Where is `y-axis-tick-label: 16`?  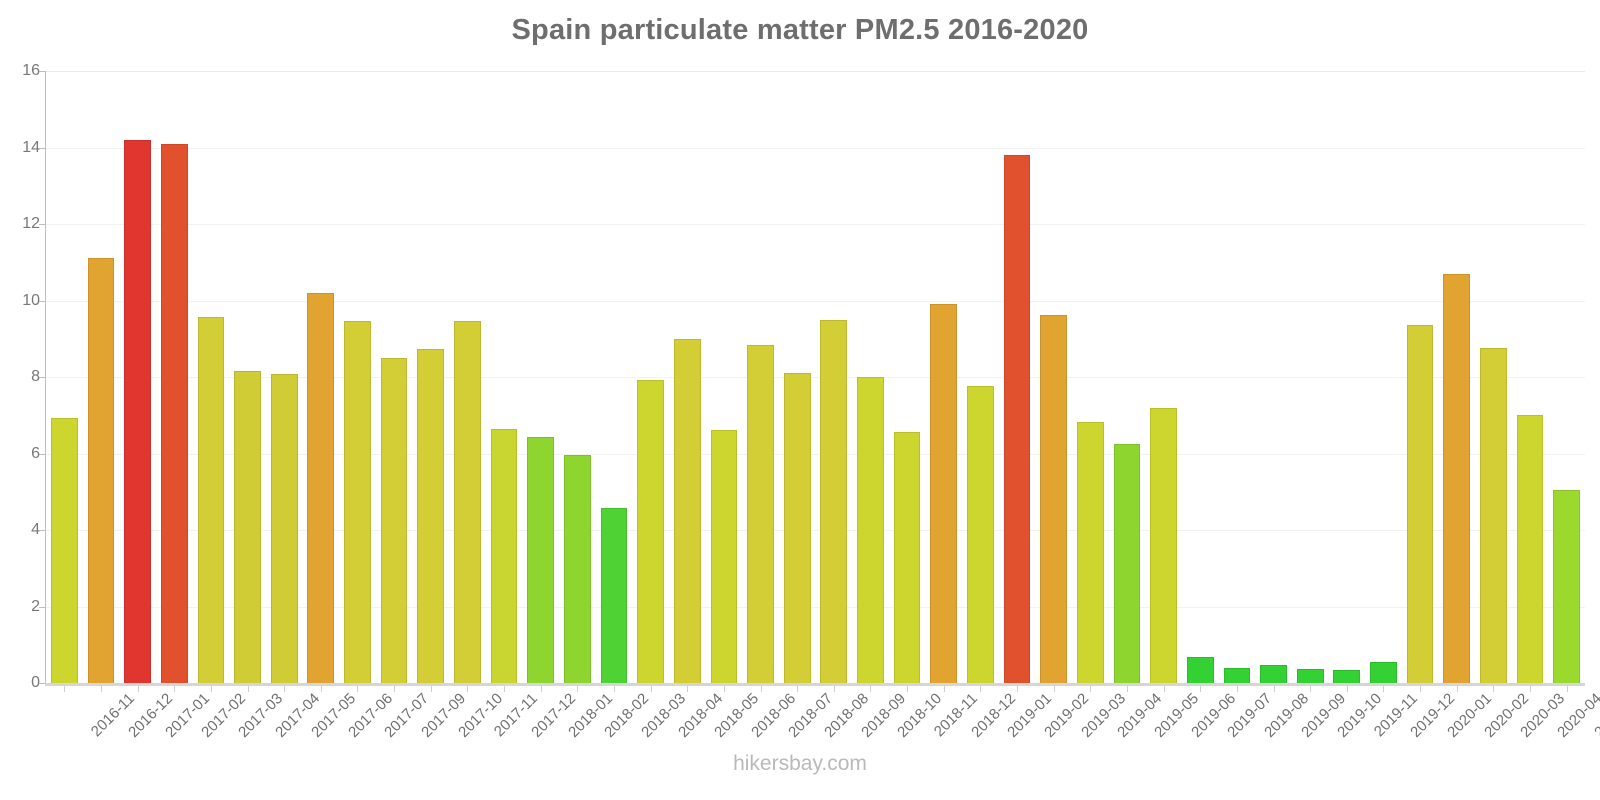 y-axis-tick-label: 16 is located at coordinates (31, 70).